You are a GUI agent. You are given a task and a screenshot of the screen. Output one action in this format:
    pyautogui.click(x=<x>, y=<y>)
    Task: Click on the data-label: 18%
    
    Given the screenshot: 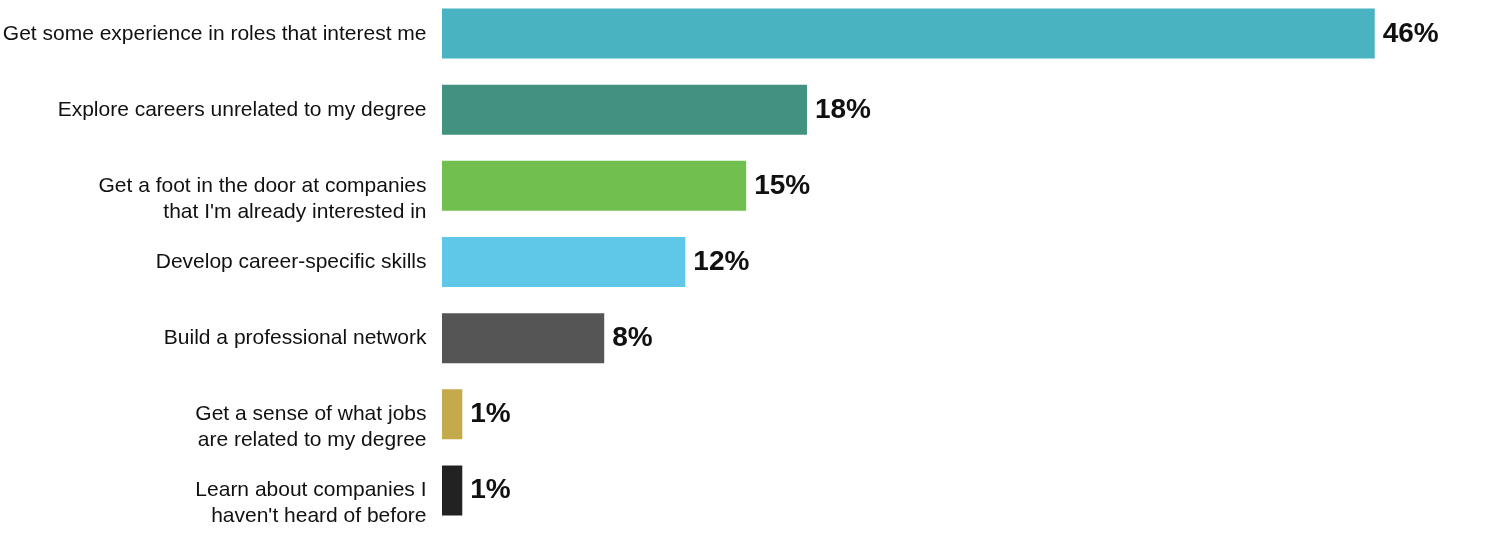 What is the action you would take?
    pyautogui.click(x=843, y=108)
    